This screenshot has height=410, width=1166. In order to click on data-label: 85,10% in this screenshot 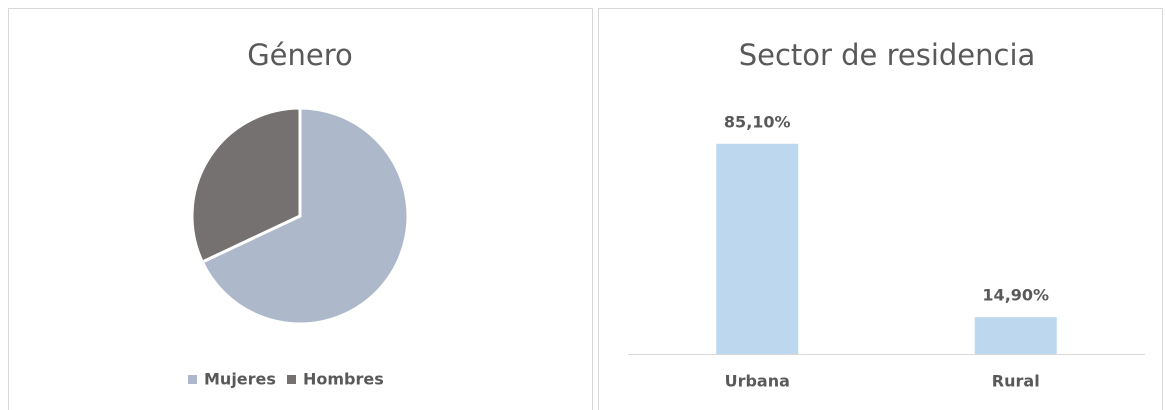, I will do `click(757, 121)`.